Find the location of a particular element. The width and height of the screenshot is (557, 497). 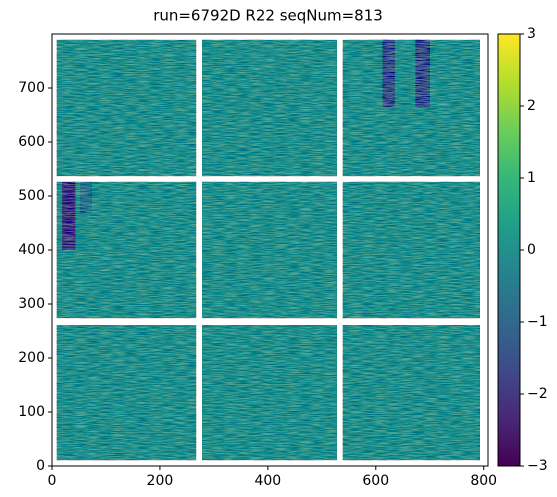

chart-title: run=6792D R22 seqNum=813 is located at coordinates (268, 16).